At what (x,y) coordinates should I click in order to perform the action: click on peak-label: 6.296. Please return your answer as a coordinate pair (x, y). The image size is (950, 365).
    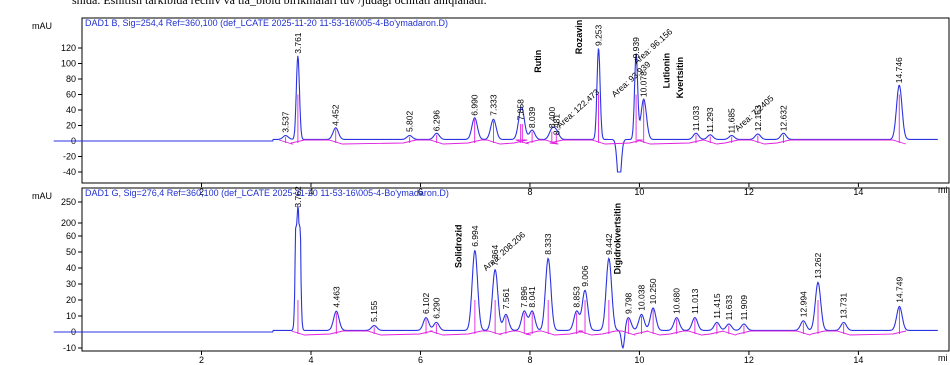
    Looking at the image, I should click on (437, 121).